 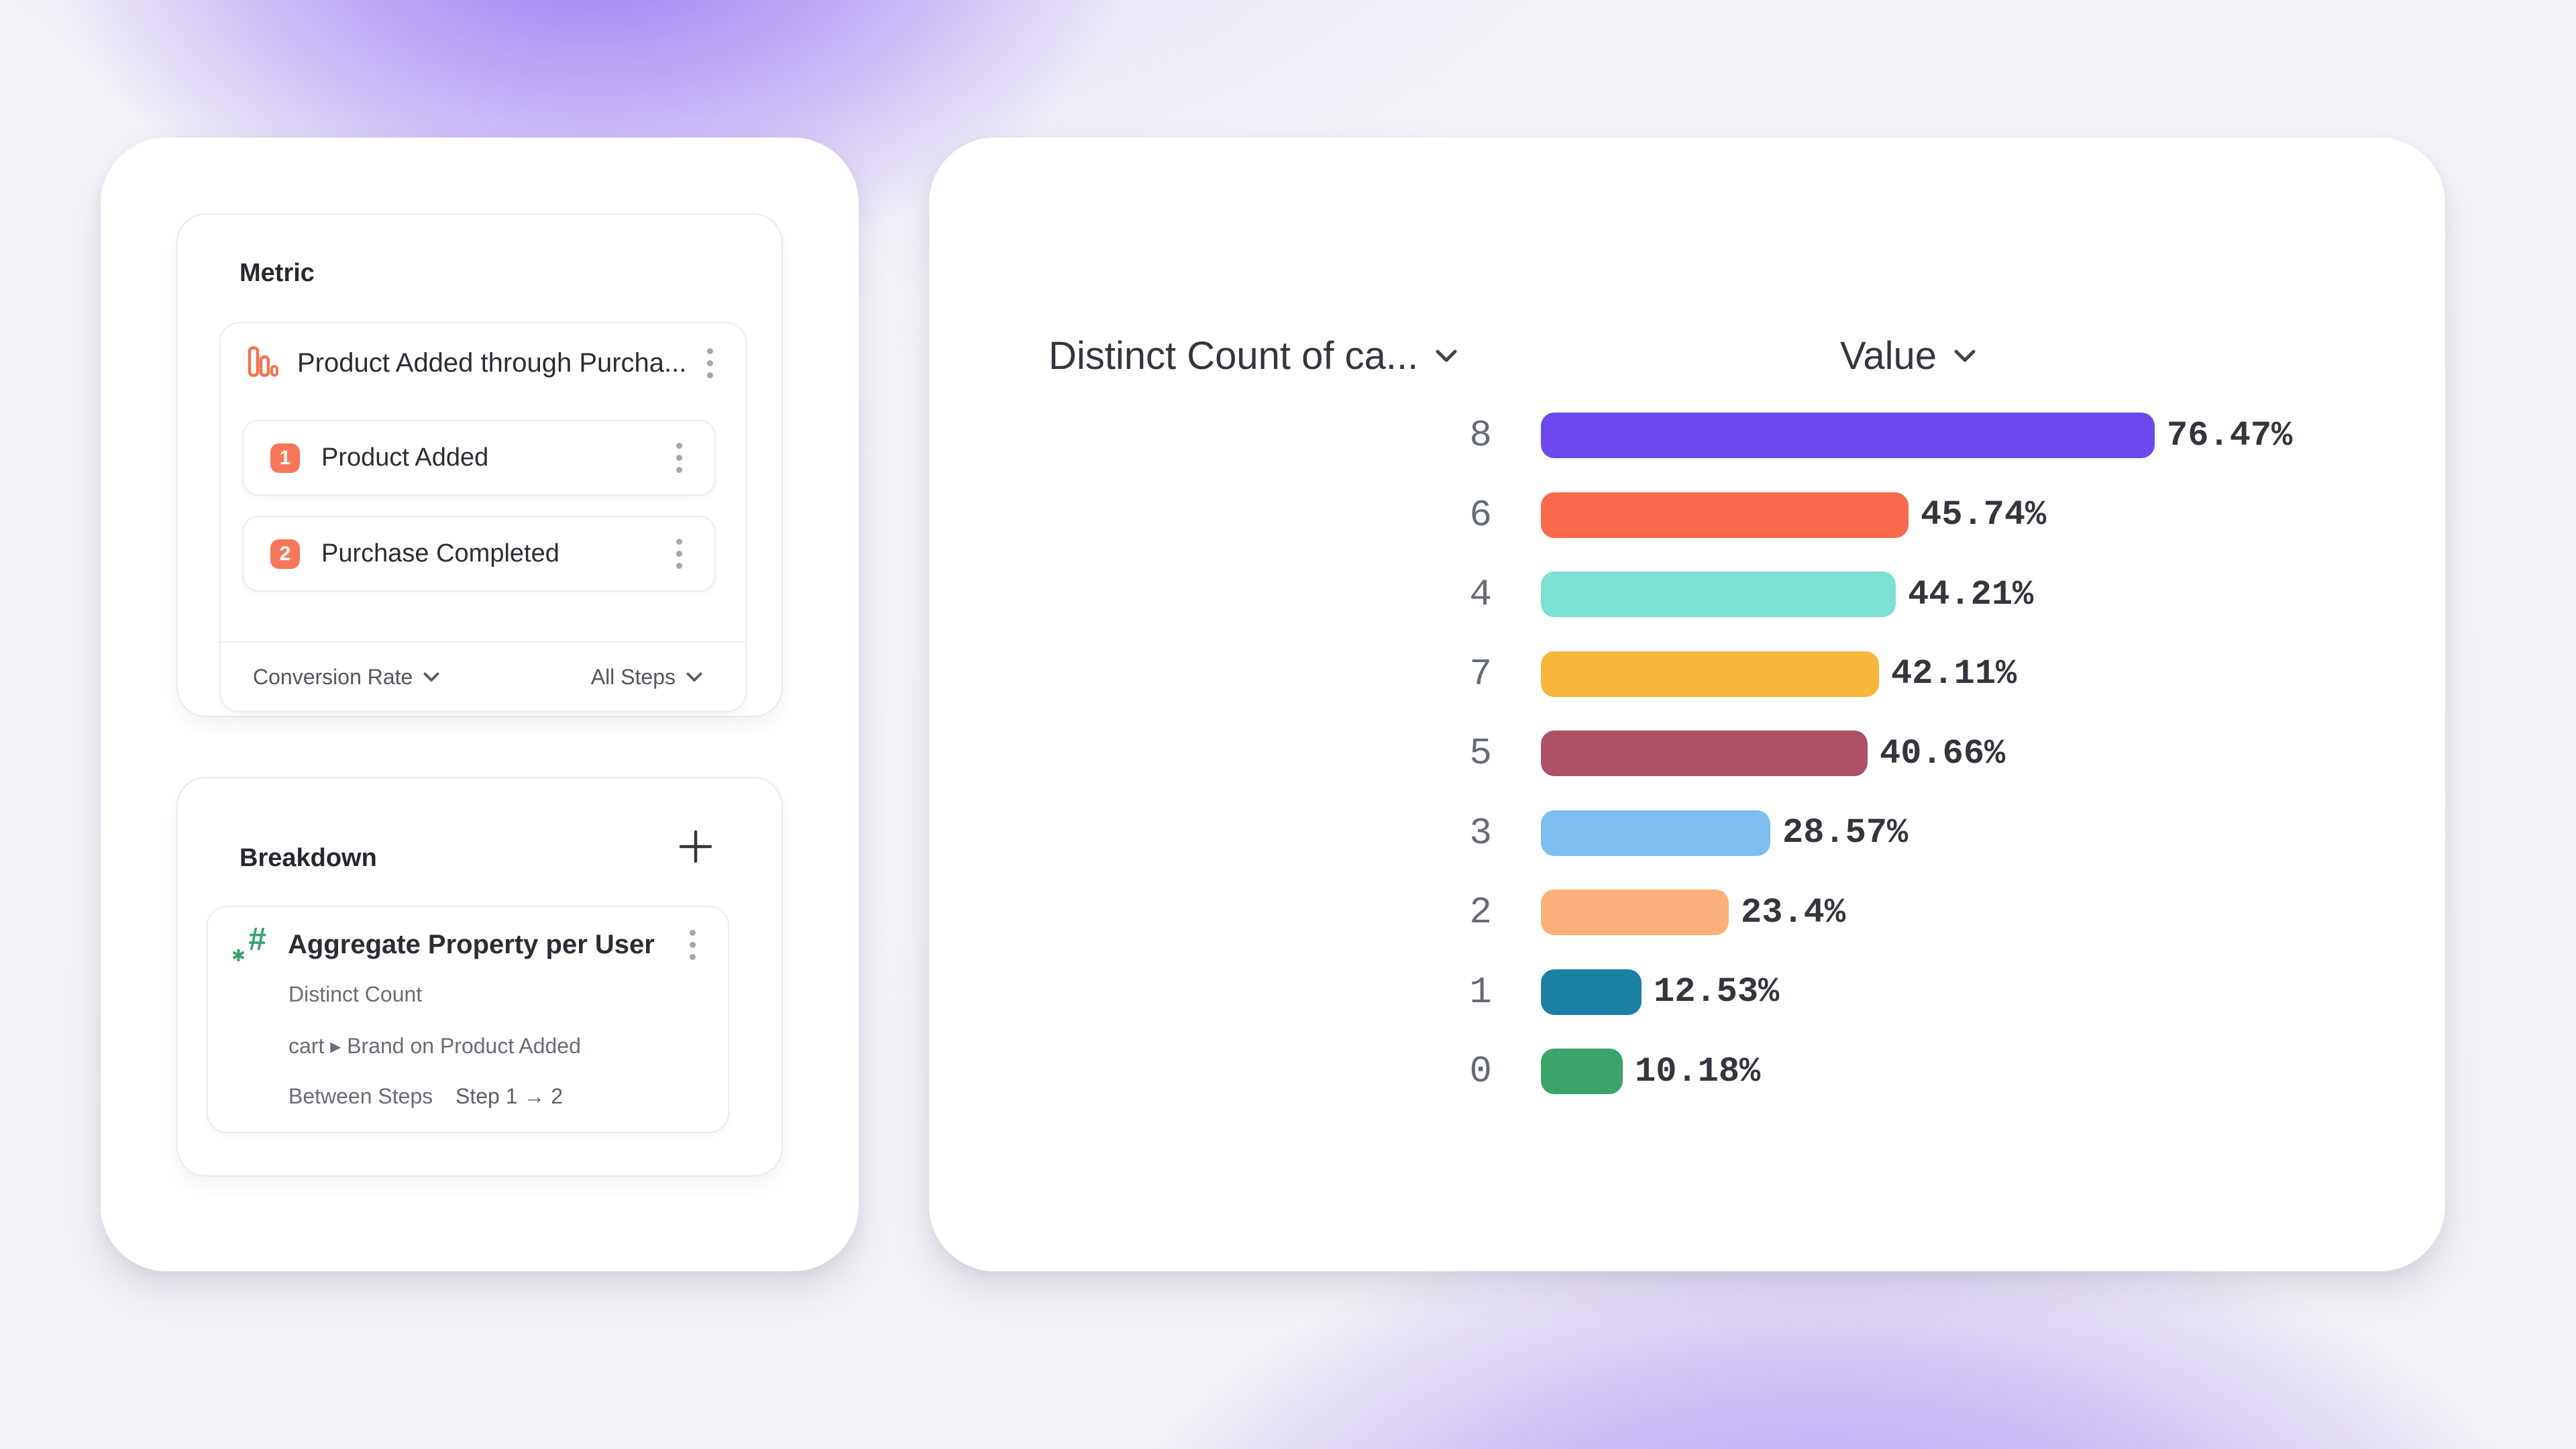 I want to click on breakdown-item-header: # ✱ Aggregate Property per User, so click(x=468, y=944).